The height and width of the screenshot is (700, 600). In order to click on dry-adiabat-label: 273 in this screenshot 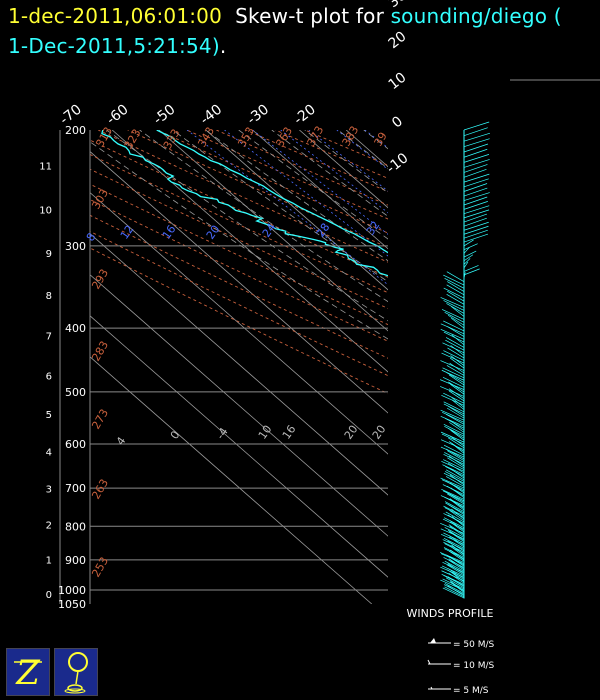, I will do `click(100, 419)`.